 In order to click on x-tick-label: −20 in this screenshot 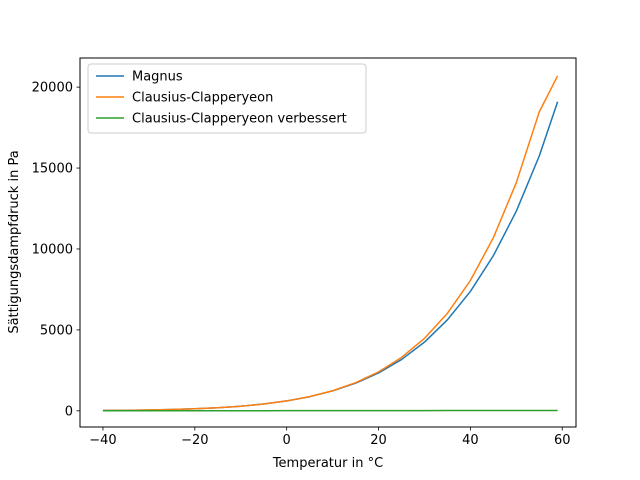, I will do `click(194, 440)`.